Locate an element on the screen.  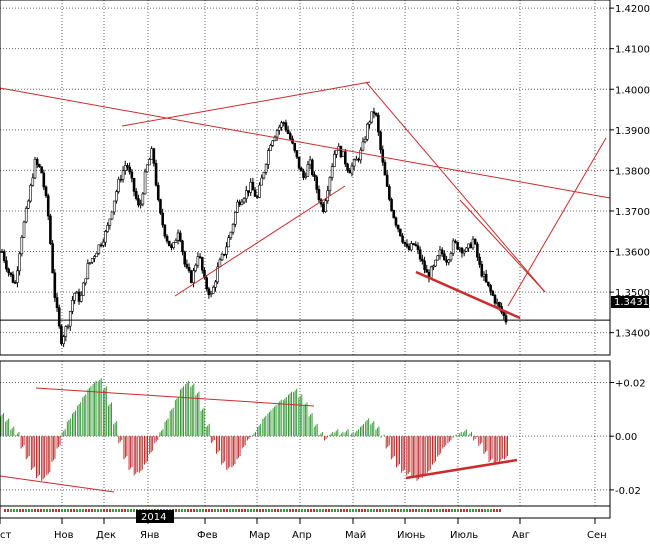
price-tick-label: 1.3600 is located at coordinates (632, 253).